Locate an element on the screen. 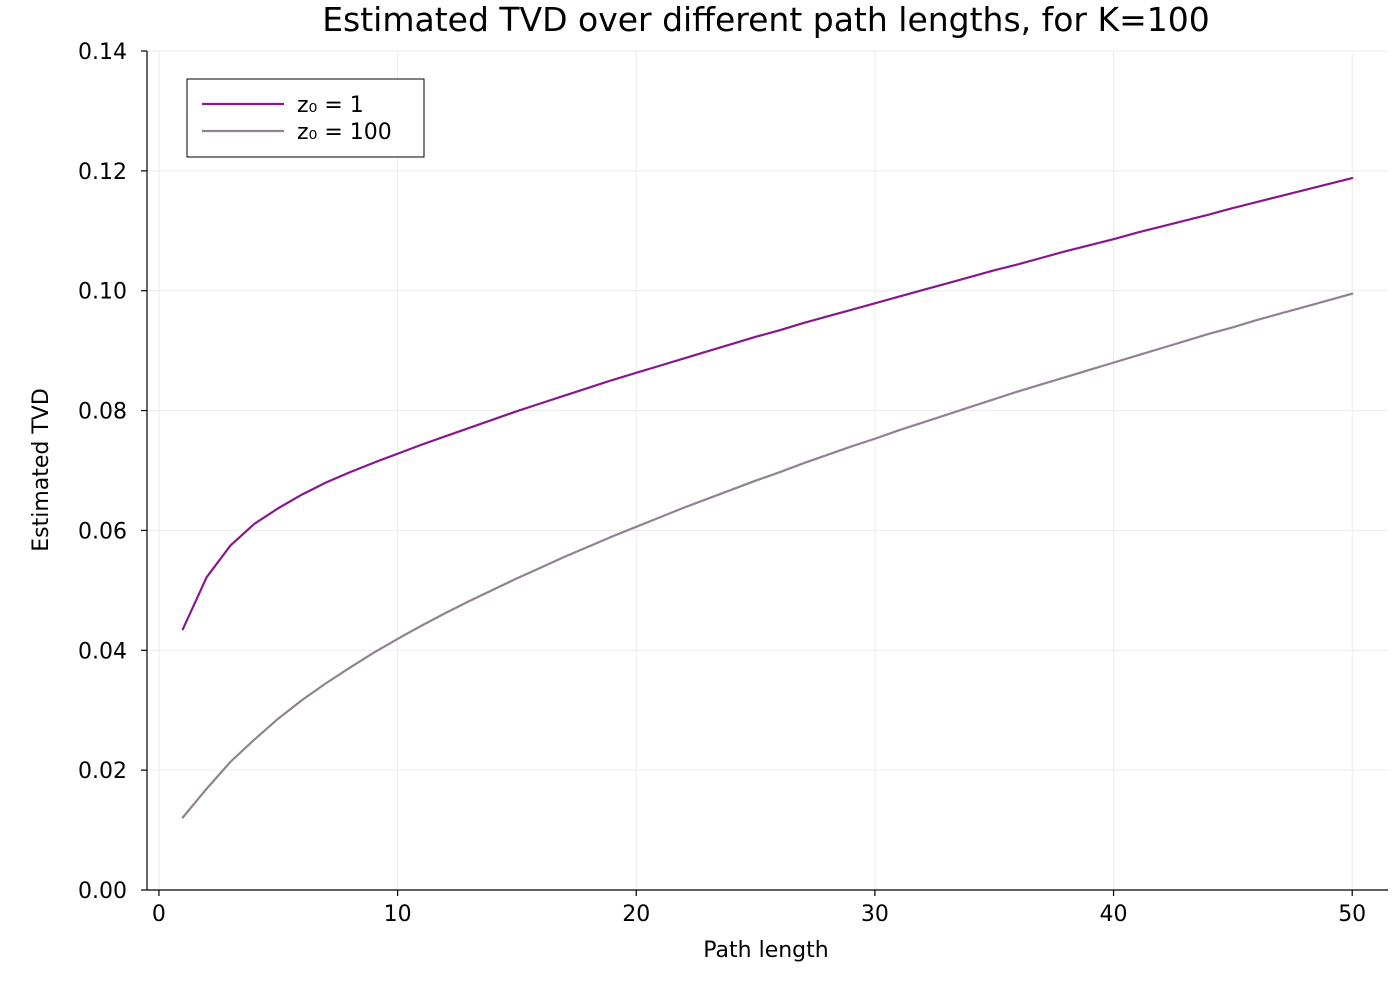  y-tick-label: 0.04 is located at coordinates (102, 651).